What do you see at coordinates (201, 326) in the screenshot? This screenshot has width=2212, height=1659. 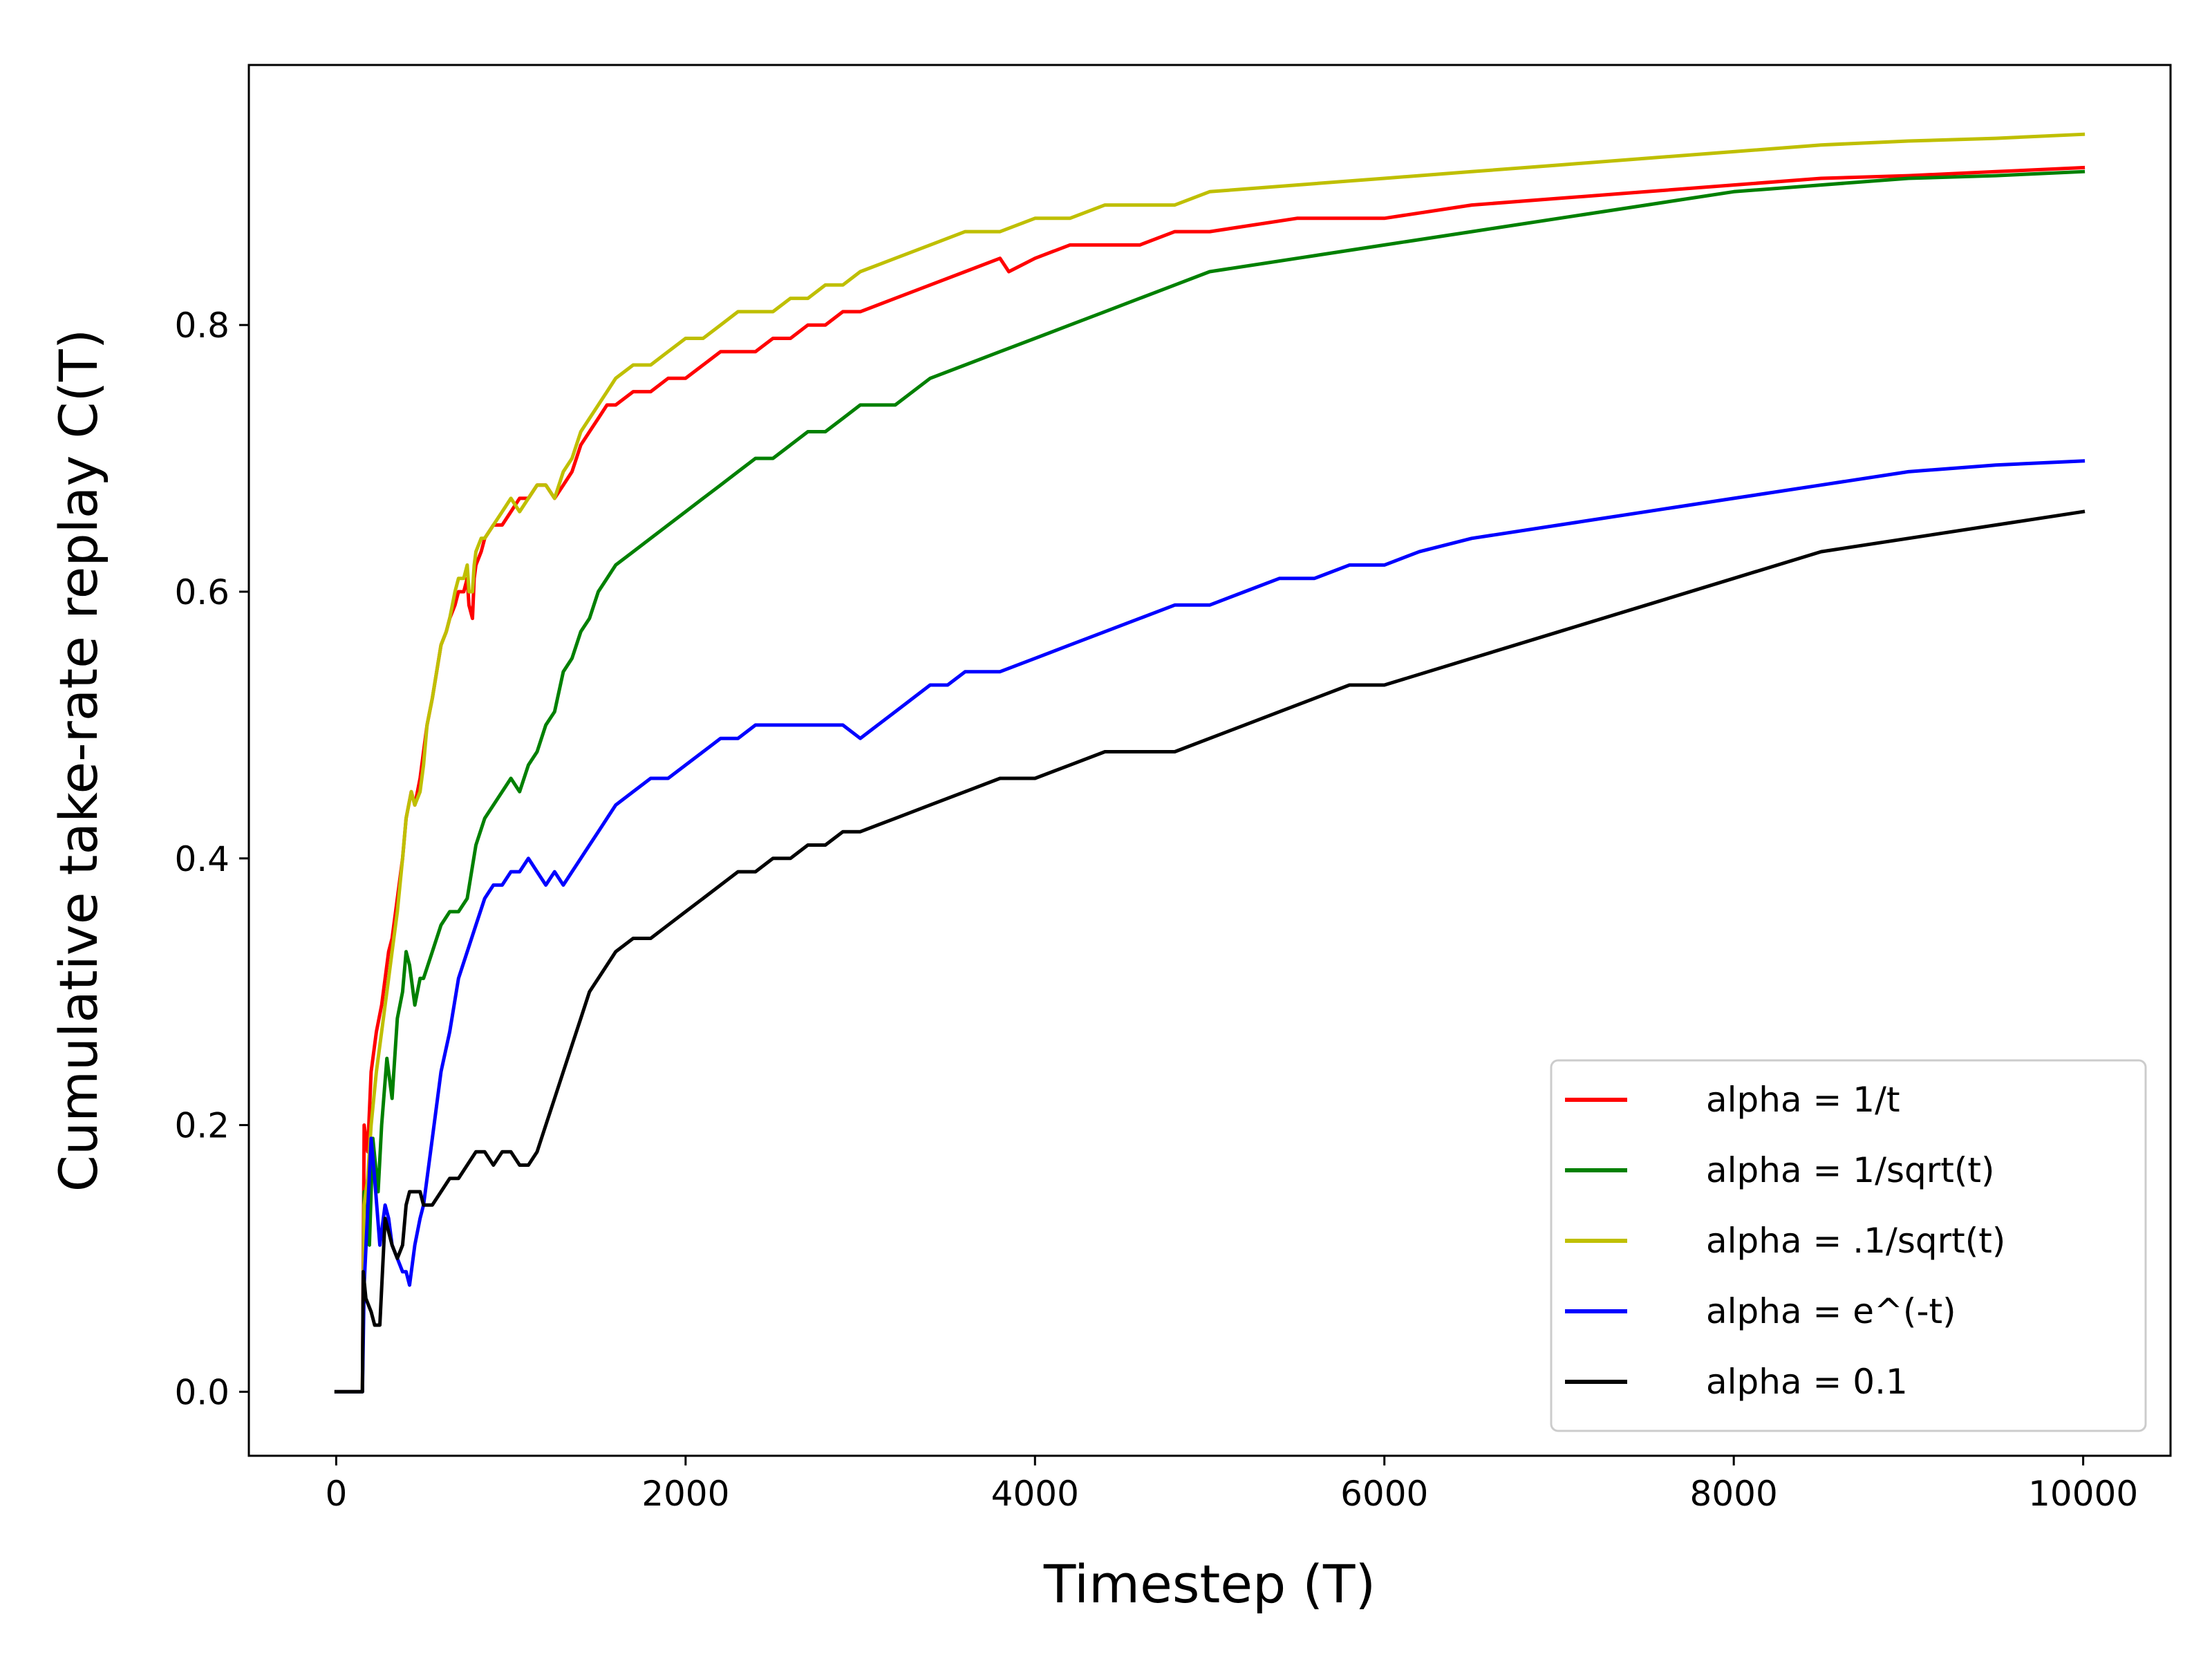 I see `y-tick-label: 0.8` at bounding box center [201, 326].